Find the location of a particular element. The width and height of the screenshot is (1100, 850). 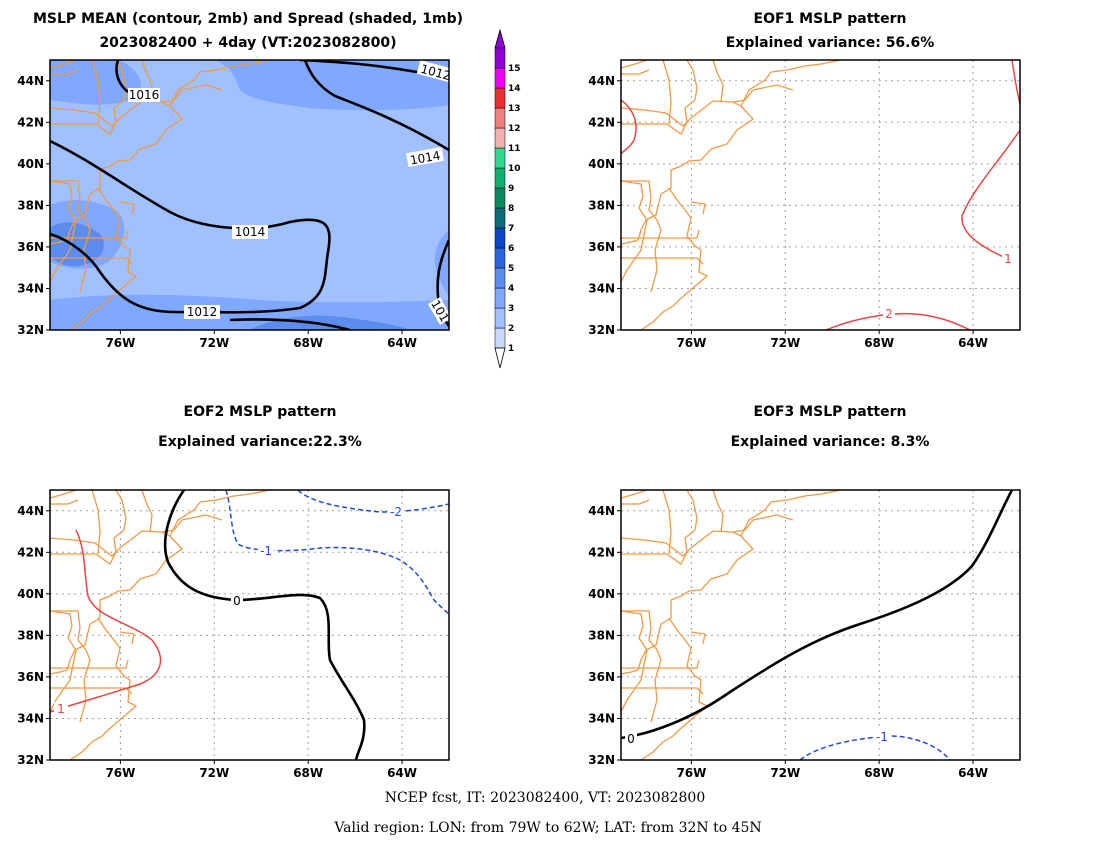

panel-d-subtitle: Explained variance: 8.3% is located at coordinates (830, 442).